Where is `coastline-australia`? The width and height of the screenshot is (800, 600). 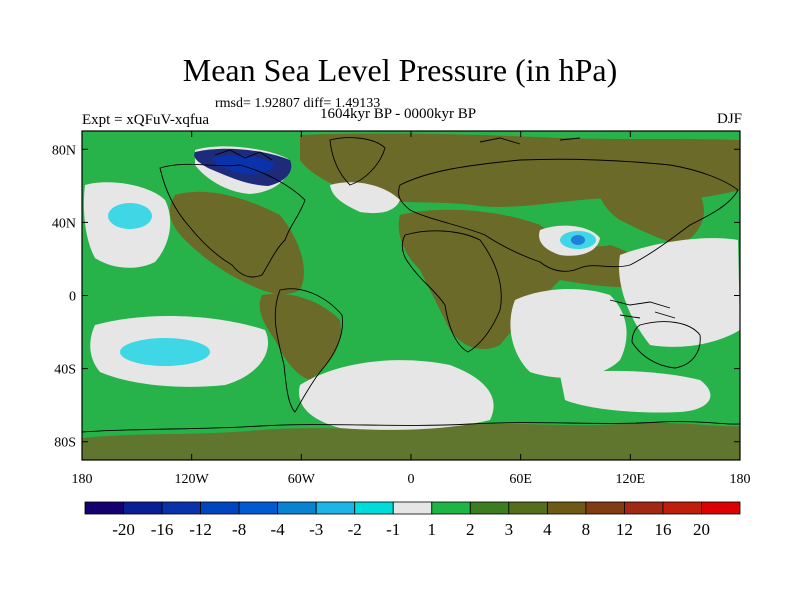 coastline-australia is located at coordinates (666, 345).